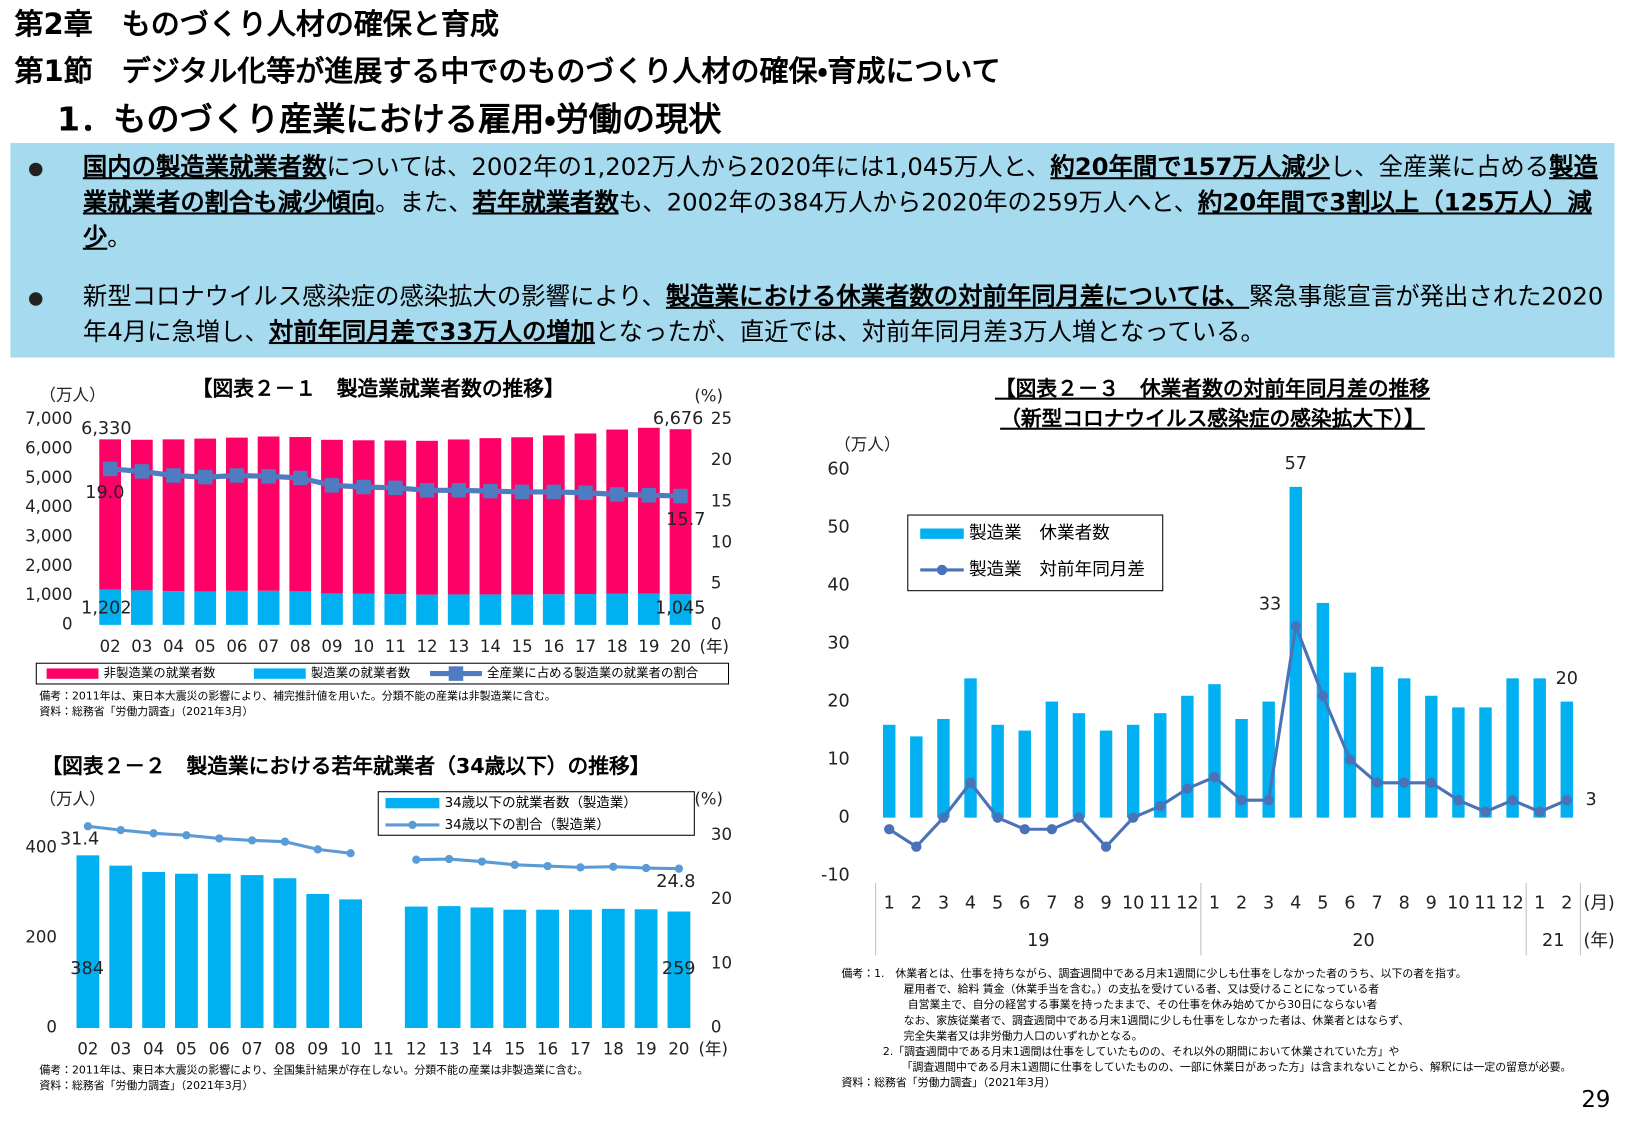  Describe the element at coordinates (721, 541) in the screenshot. I see `y2-tick-label: 10` at that location.